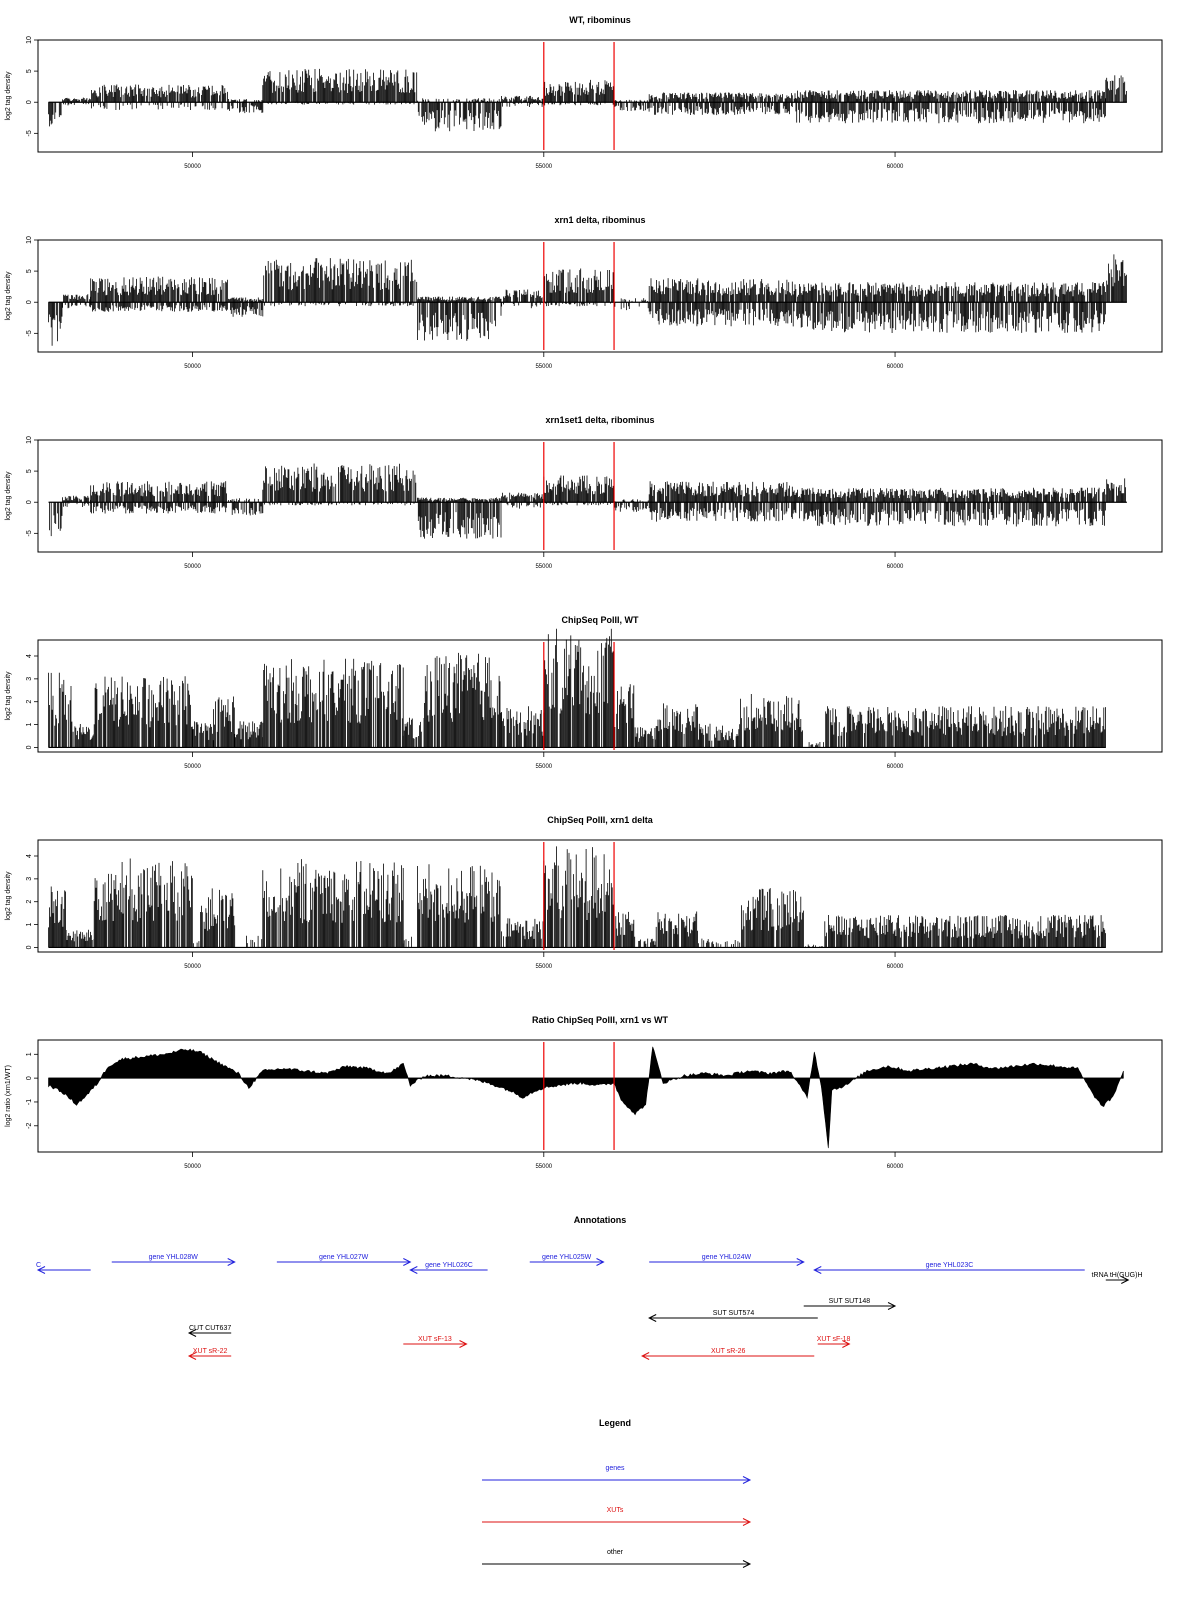 Image resolution: width=1200 pixels, height=1600 pixels. What do you see at coordinates (599, 420) in the screenshot?
I see `chart-title: xrn1set1 delta, ribominus` at bounding box center [599, 420].